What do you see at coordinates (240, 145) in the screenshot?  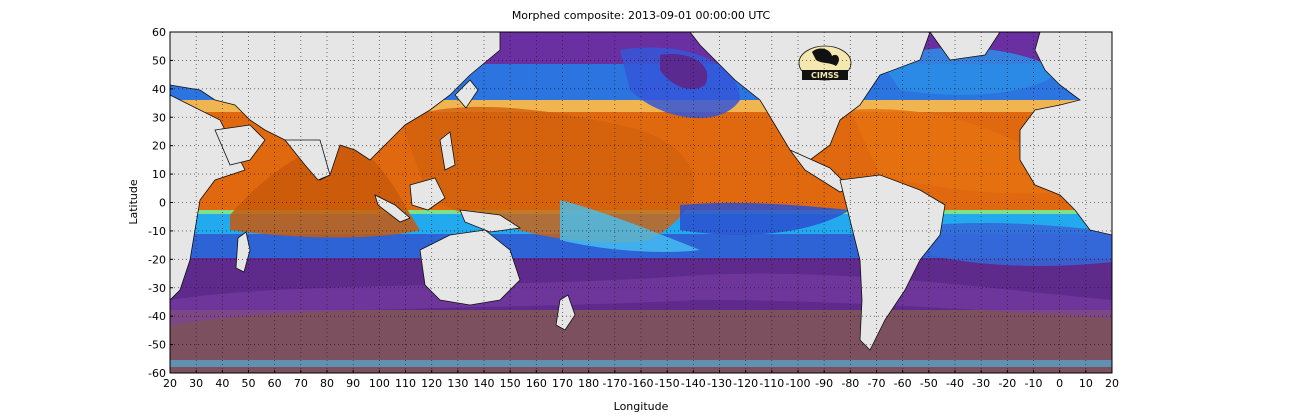 I see `land-arabia` at bounding box center [240, 145].